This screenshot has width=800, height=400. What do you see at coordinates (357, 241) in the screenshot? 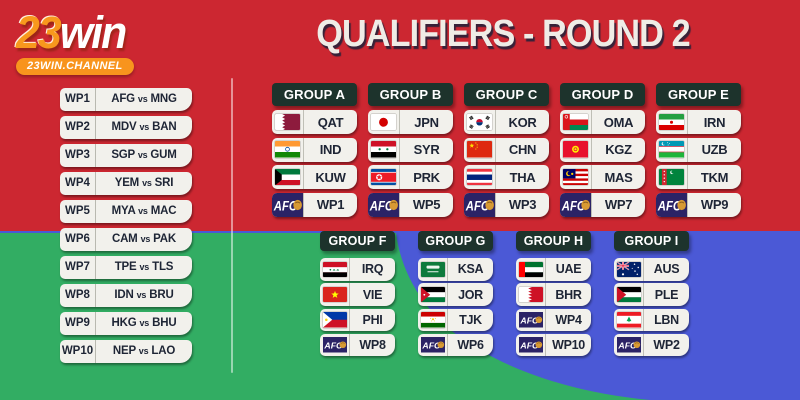
I see `group-header: GROUP F` at bounding box center [357, 241].